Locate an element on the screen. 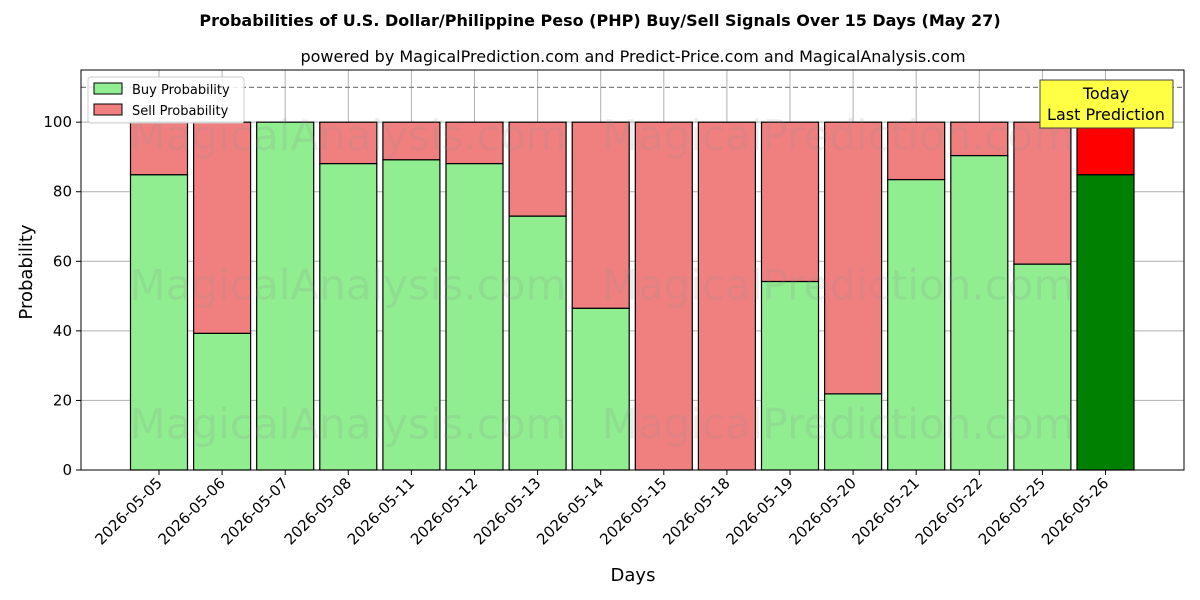  x-tick-label: 2026-05-14 is located at coordinates (570, 511).